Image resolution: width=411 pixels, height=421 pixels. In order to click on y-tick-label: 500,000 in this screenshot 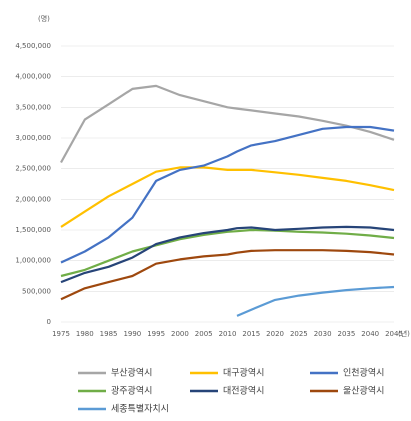, I will do `click(36, 291)`.